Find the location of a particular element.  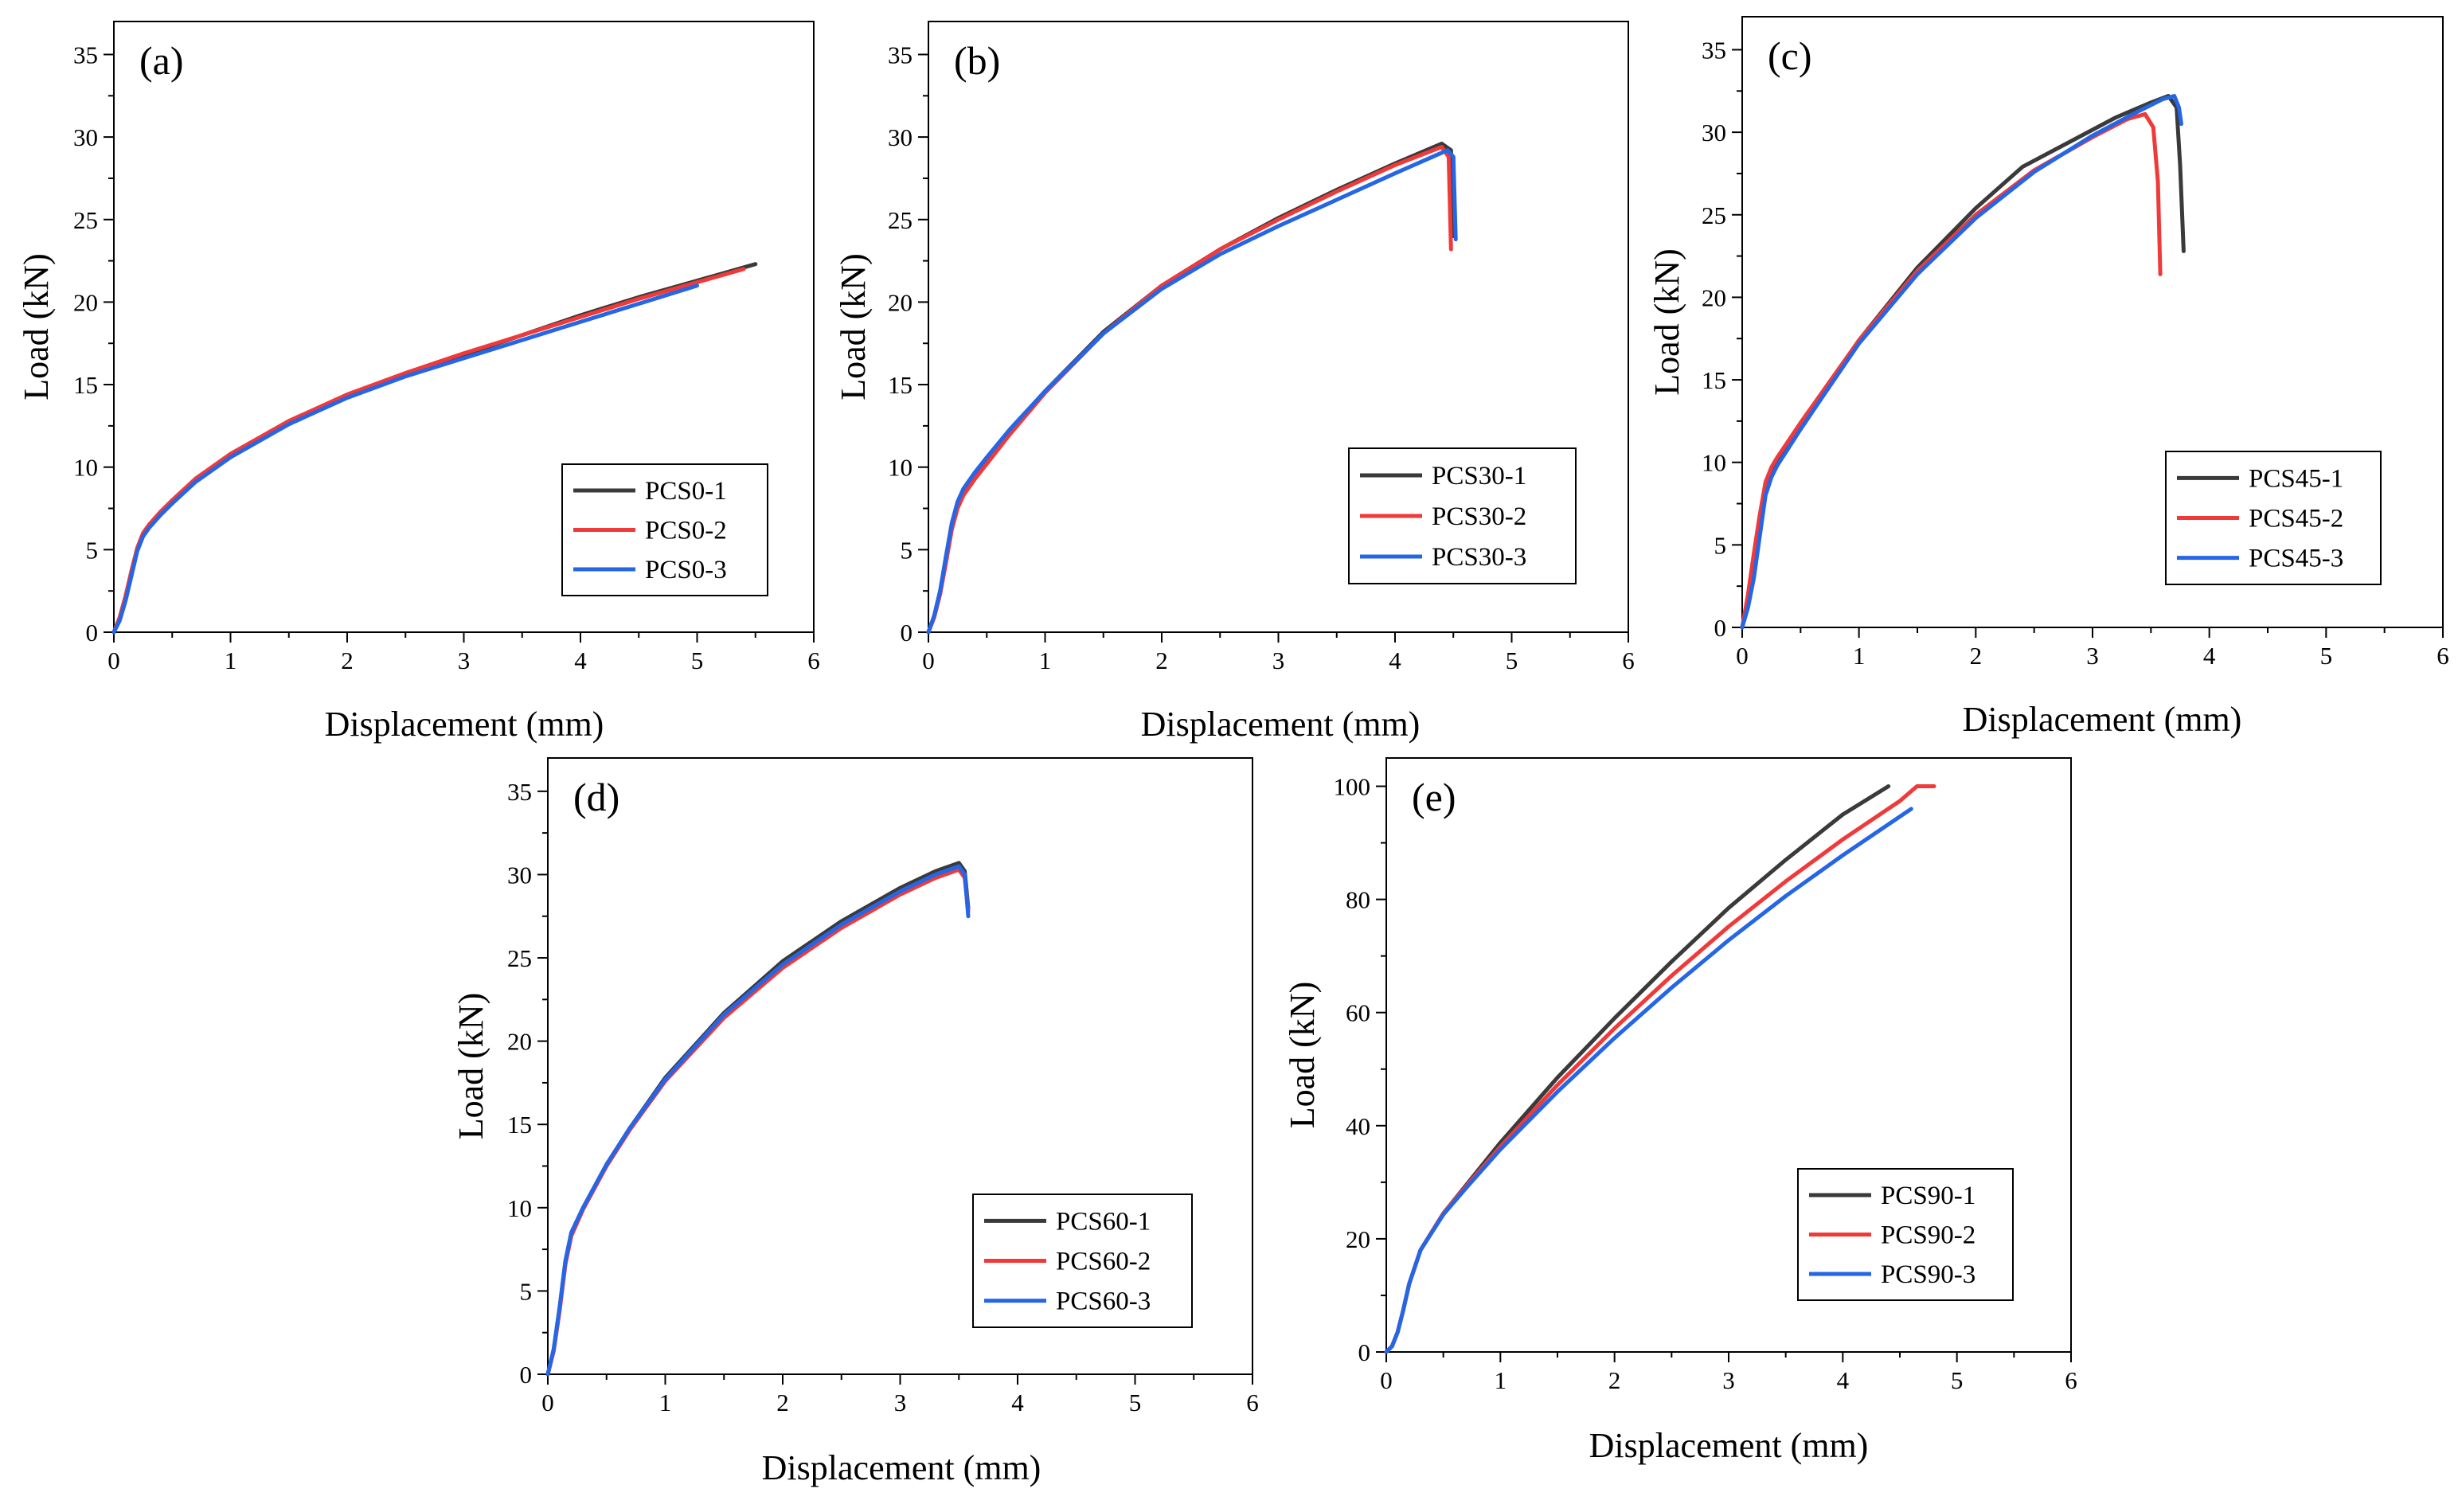

legend-label: PCS30-3 is located at coordinates (1479, 557).